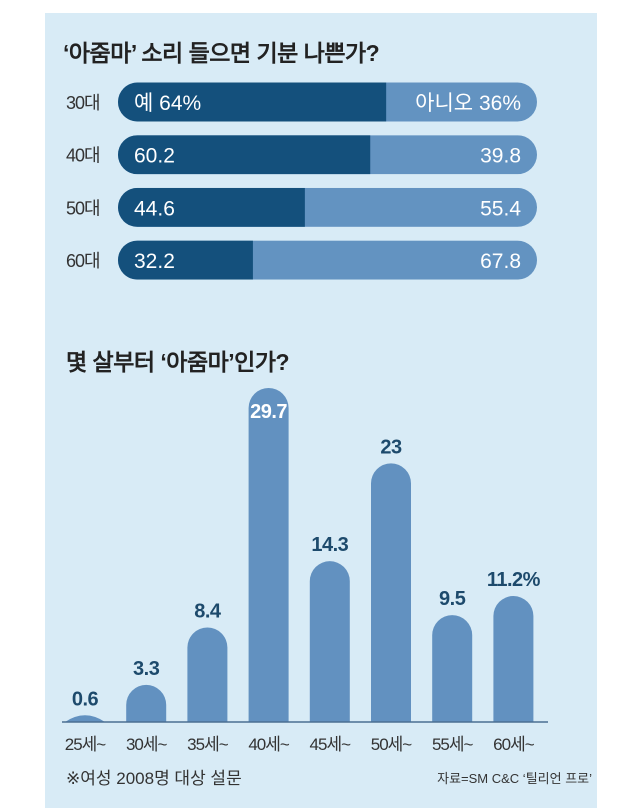 The height and width of the screenshot is (808, 640). What do you see at coordinates (85, 699) in the screenshot?
I see `value-label: 0.6` at bounding box center [85, 699].